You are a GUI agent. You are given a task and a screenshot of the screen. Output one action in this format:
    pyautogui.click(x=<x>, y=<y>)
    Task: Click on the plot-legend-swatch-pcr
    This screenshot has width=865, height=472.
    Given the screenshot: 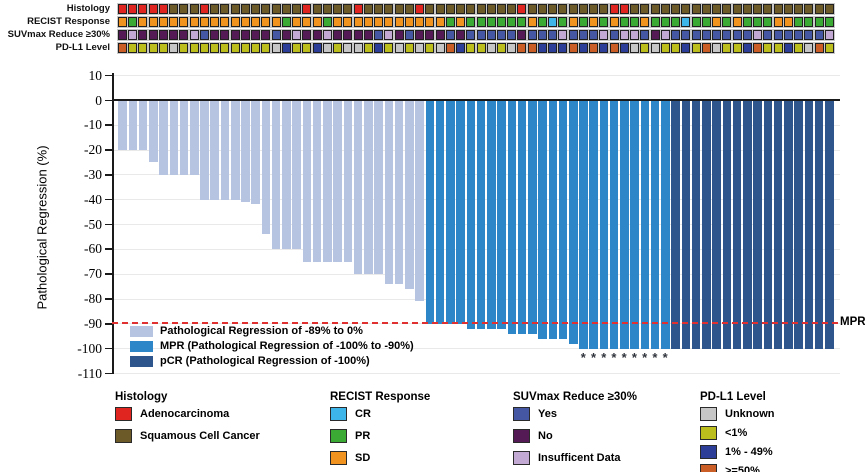 What is the action you would take?
    pyautogui.click(x=141, y=361)
    